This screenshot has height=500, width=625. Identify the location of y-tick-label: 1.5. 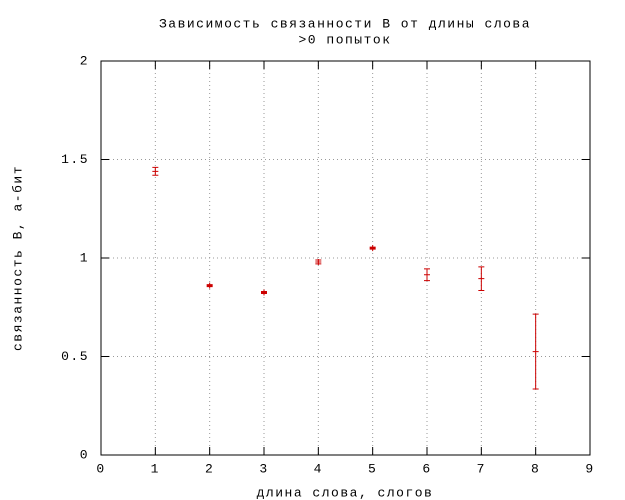
(75, 159).